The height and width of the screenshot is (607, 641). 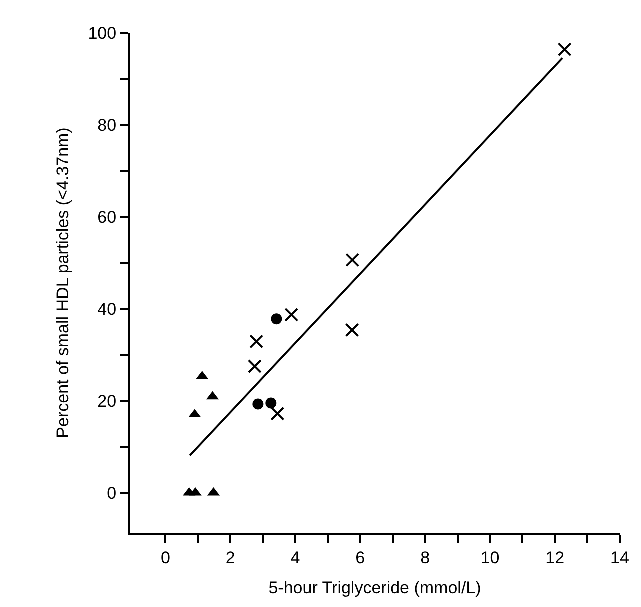 I want to click on x-tick-label: 12, so click(x=555, y=558).